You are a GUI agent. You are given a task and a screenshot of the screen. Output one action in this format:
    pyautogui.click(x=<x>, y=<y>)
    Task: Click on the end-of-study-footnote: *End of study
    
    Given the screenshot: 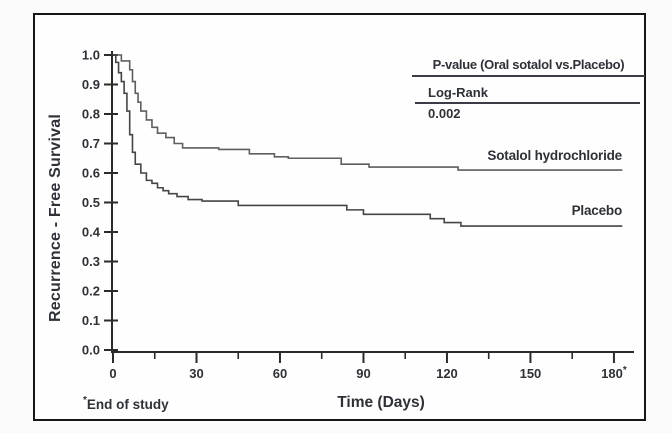 What is the action you would take?
    pyautogui.click(x=126, y=403)
    